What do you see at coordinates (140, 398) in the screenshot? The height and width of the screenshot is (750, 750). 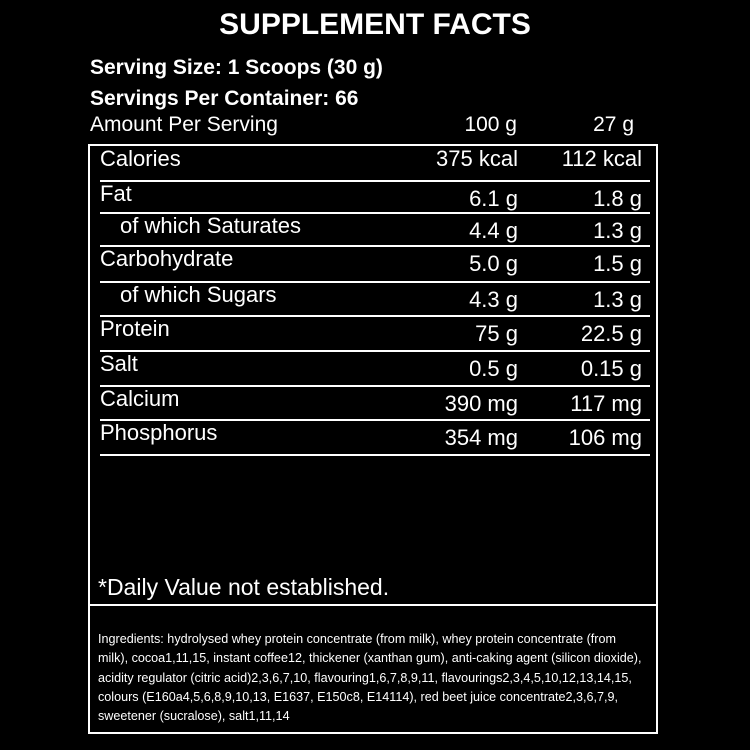 I see `nutrient-name: Calcium` at bounding box center [140, 398].